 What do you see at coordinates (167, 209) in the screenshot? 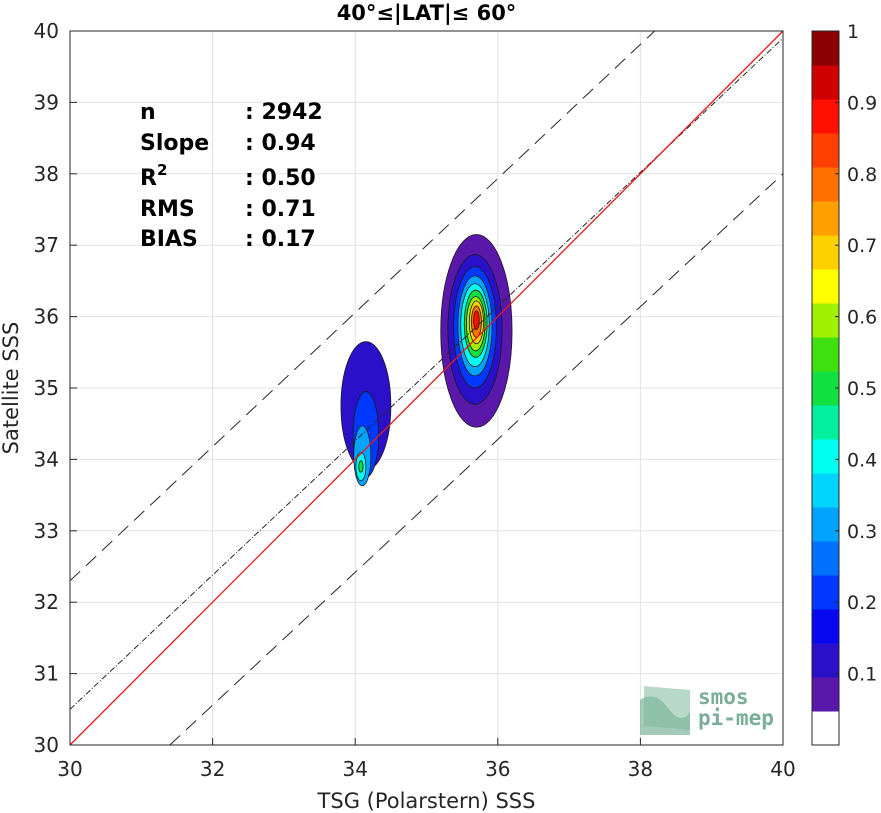
I see `stat-label: RMS` at bounding box center [167, 209].